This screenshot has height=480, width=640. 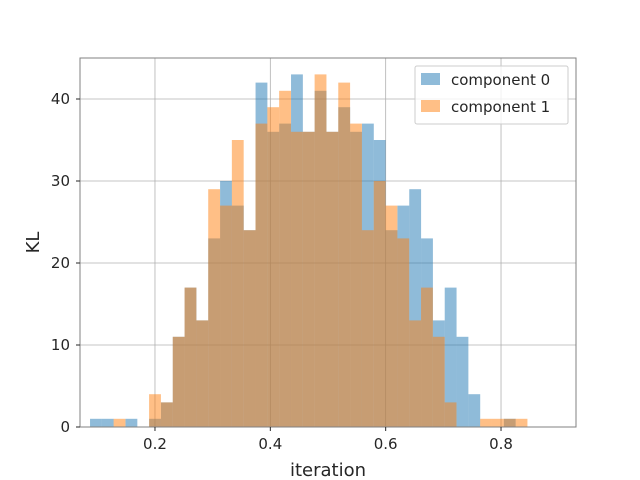 What do you see at coordinates (60, 99) in the screenshot?
I see `y-tick-label: 40` at bounding box center [60, 99].